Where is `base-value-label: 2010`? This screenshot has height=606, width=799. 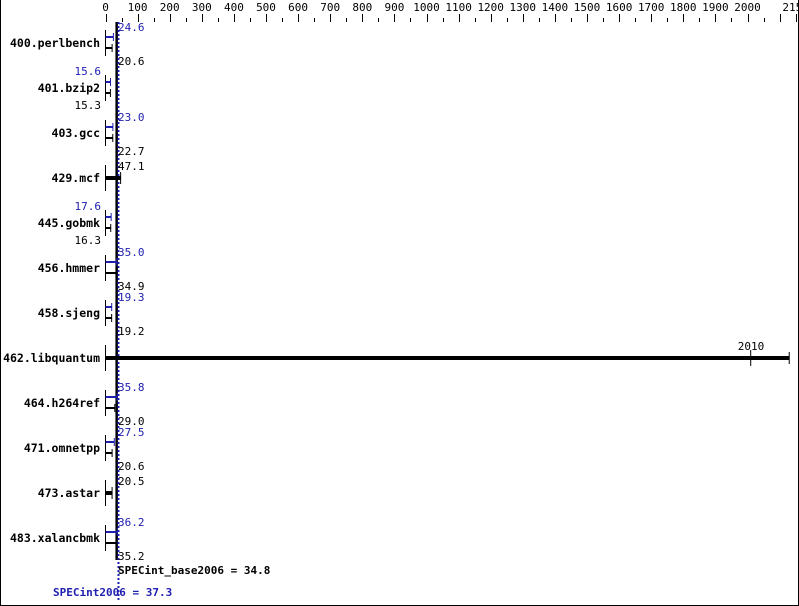
base-value-label: 2010 is located at coordinates (751, 346).